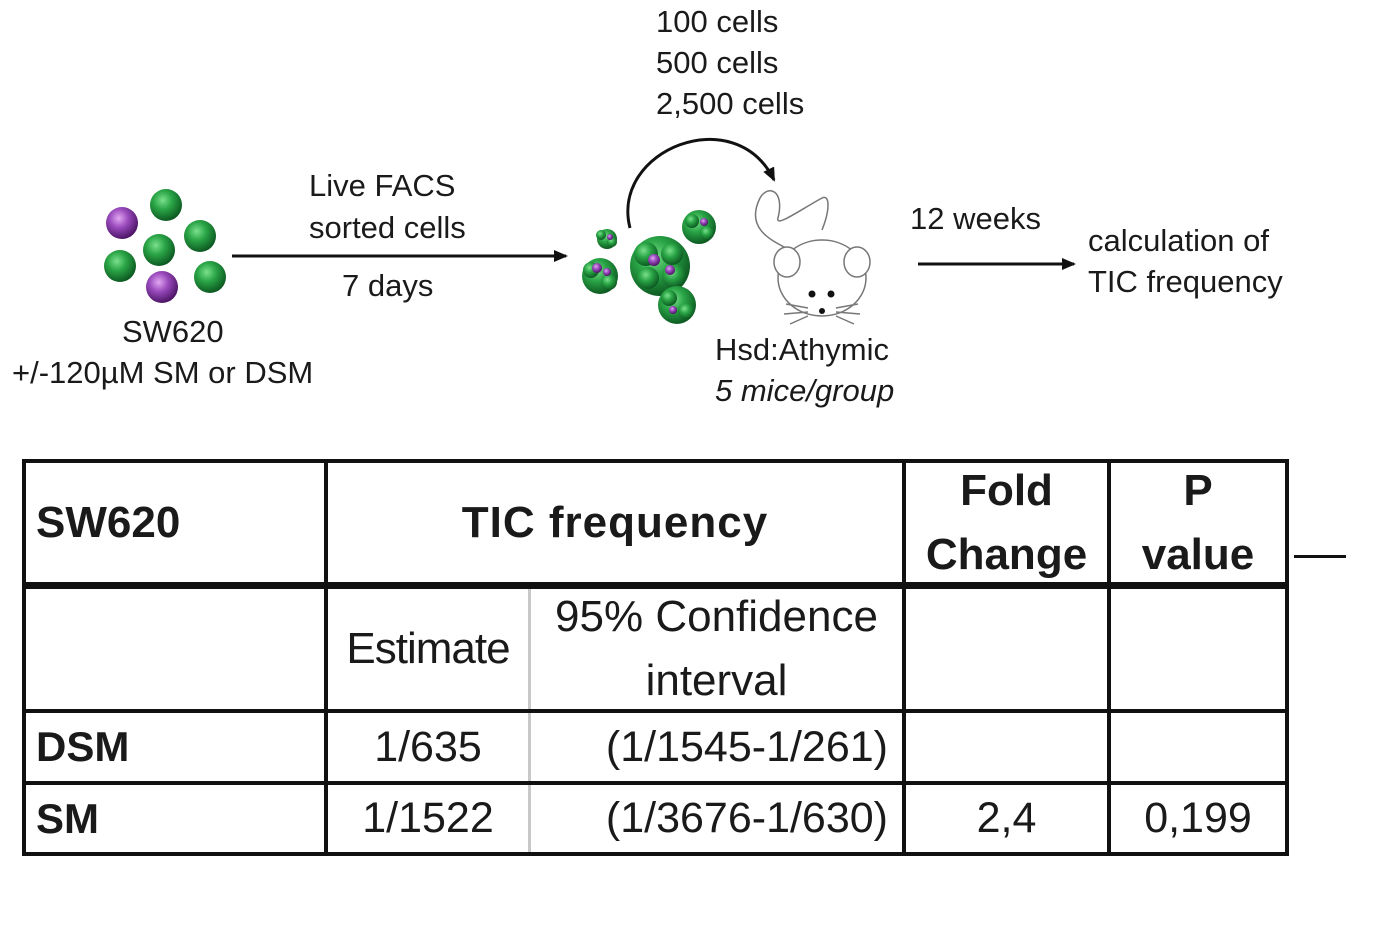 The height and width of the screenshot is (951, 1389). I want to click on cell-cluster-icon, so click(165, 246).